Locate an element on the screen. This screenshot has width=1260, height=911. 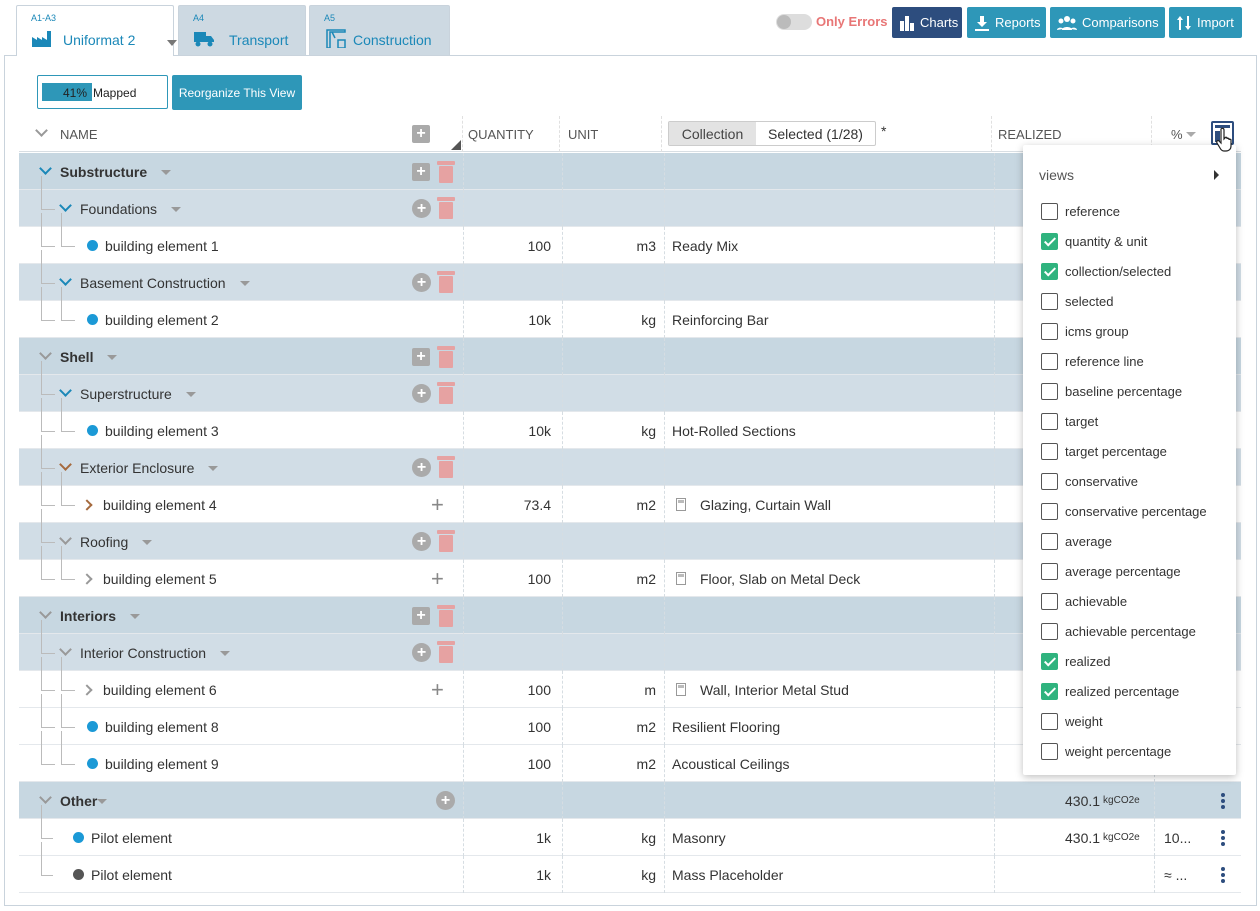
charts-button: Charts is located at coordinates (927, 22).